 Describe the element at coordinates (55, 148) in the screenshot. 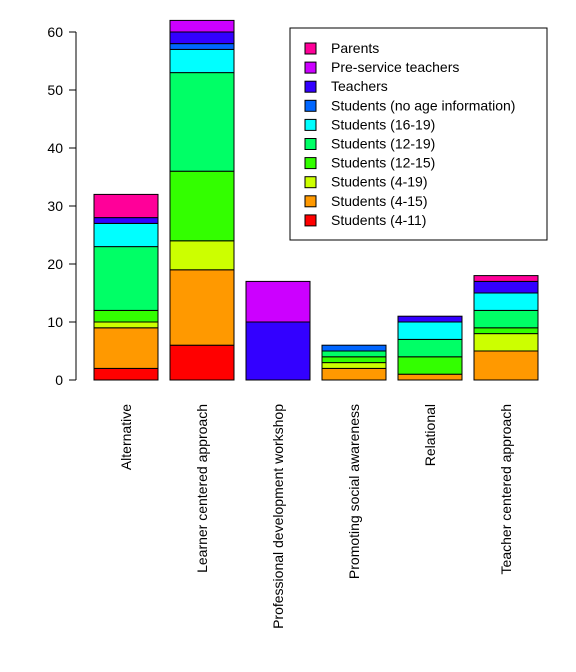

I see `y-tick-label: 40` at that location.